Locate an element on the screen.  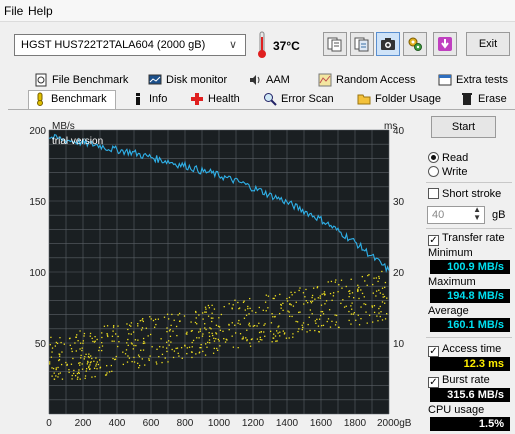
save-button is located at coordinates (445, 44).